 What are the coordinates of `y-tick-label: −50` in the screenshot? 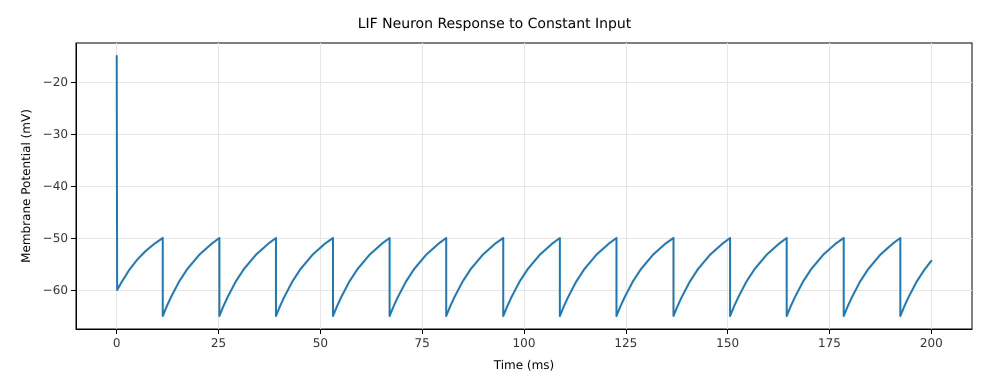 It's located at (55, 238).